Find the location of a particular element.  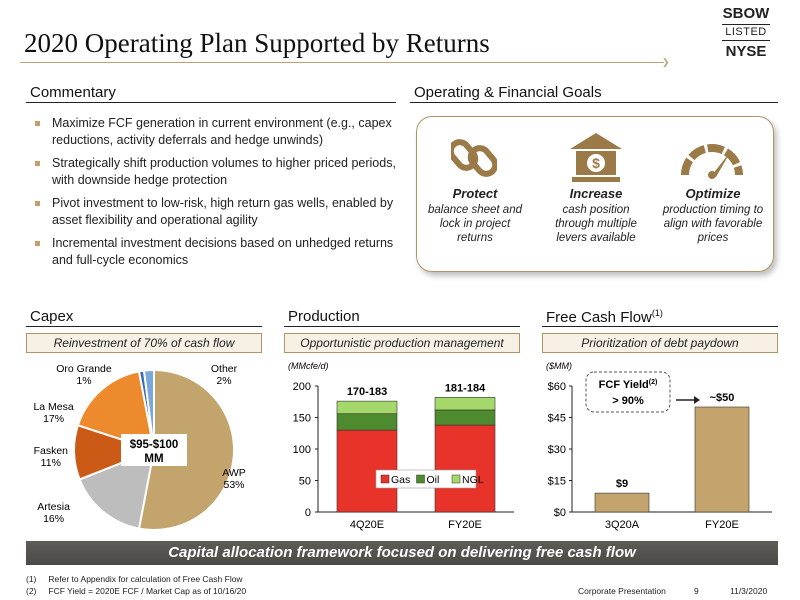

production-total-label: 181-184 is located at coordinates (465, 388).